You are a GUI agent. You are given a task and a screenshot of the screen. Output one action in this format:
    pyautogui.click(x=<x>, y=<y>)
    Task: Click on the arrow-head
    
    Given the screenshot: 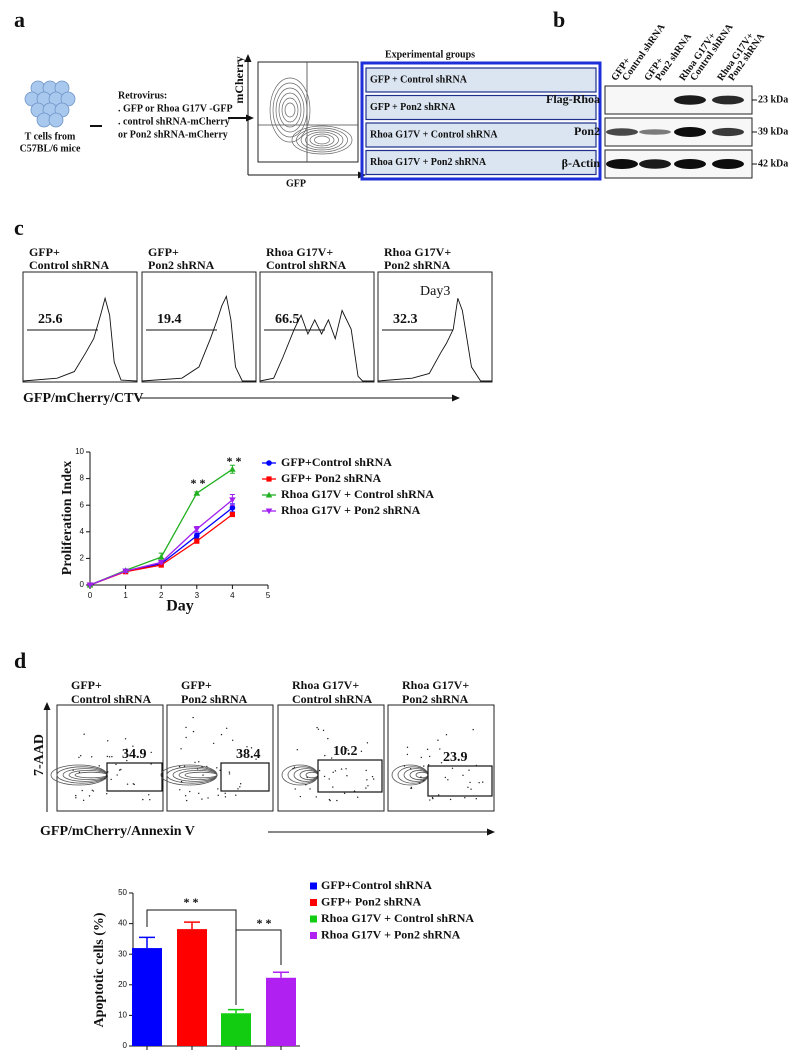 What is the action you would take?
    pyautogui.click(x=248, y=58)
    